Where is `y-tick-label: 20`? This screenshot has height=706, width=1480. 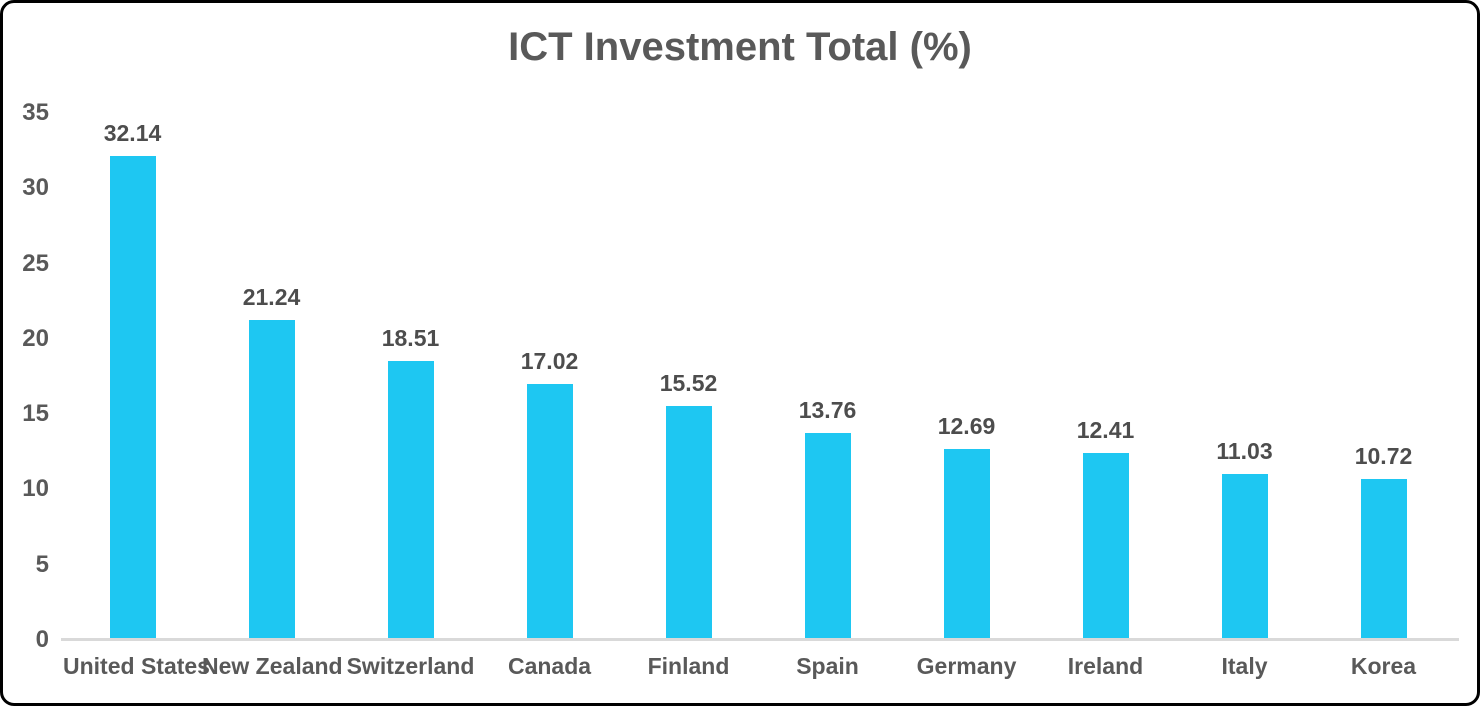 y-tick-label: 20 is located at coordinates (35, 338).